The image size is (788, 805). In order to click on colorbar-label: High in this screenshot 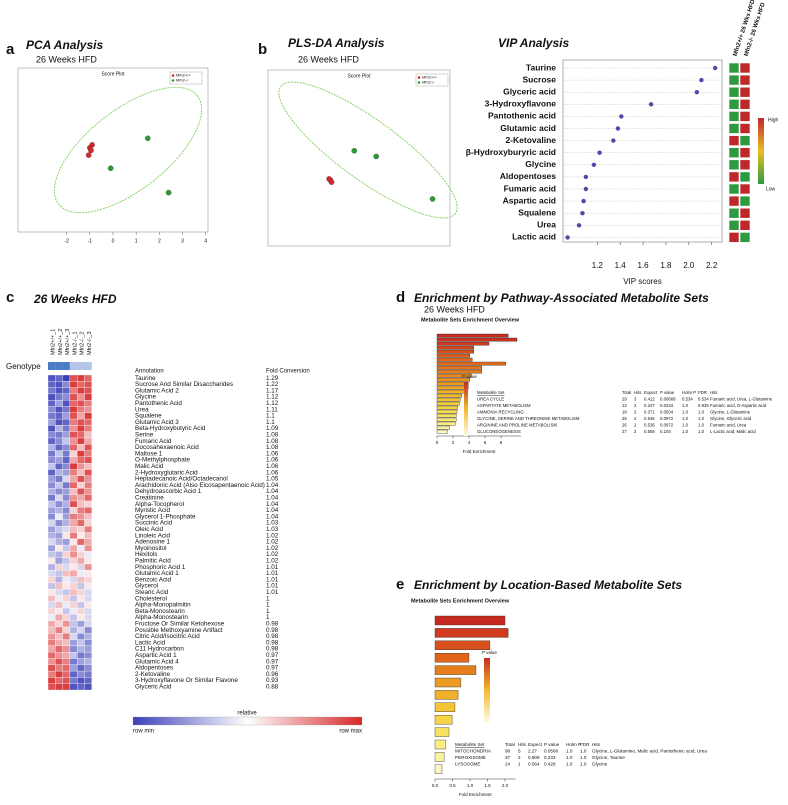, I will do `click(773, 120)`.